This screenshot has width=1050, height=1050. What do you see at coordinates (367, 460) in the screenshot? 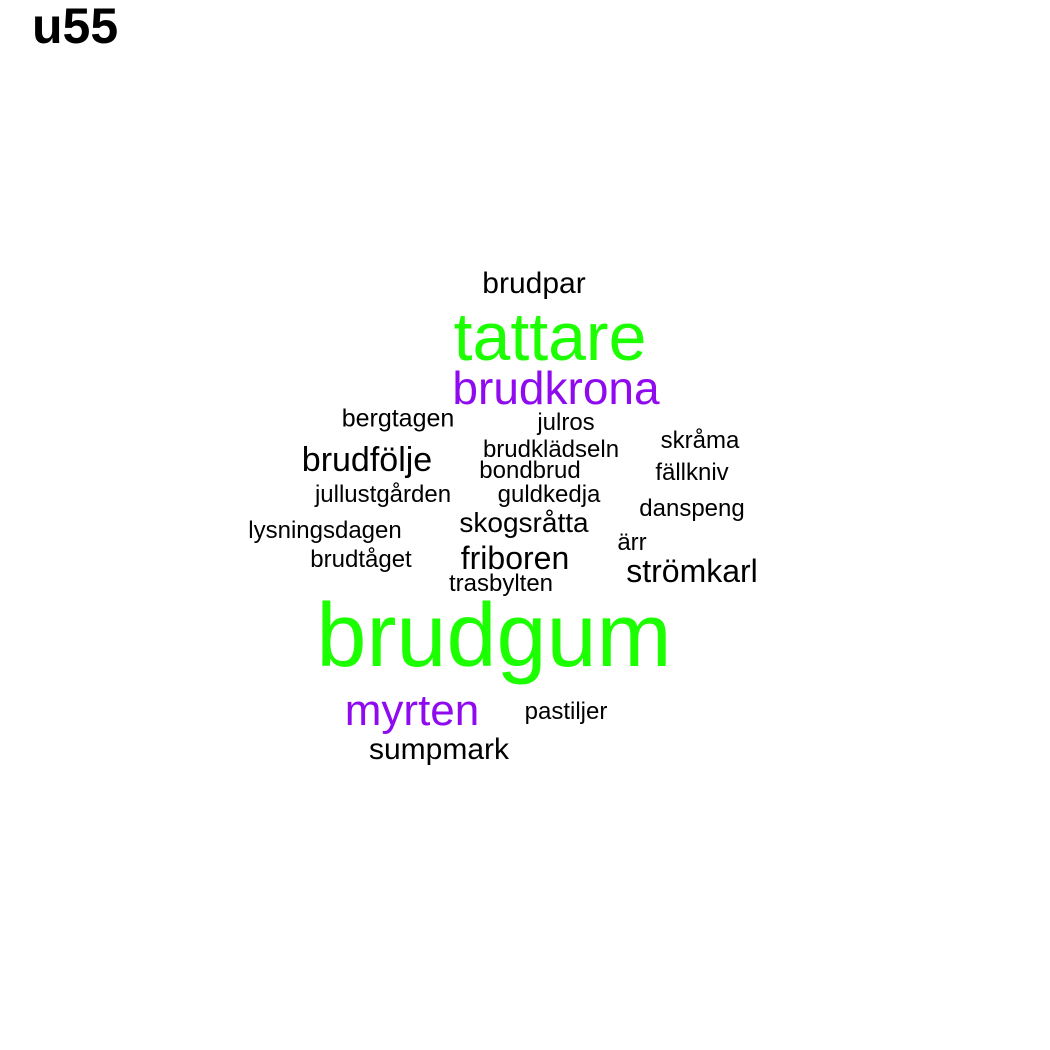
I see `word-brudfölje: brudfölje` at bounding box center [367, 460].